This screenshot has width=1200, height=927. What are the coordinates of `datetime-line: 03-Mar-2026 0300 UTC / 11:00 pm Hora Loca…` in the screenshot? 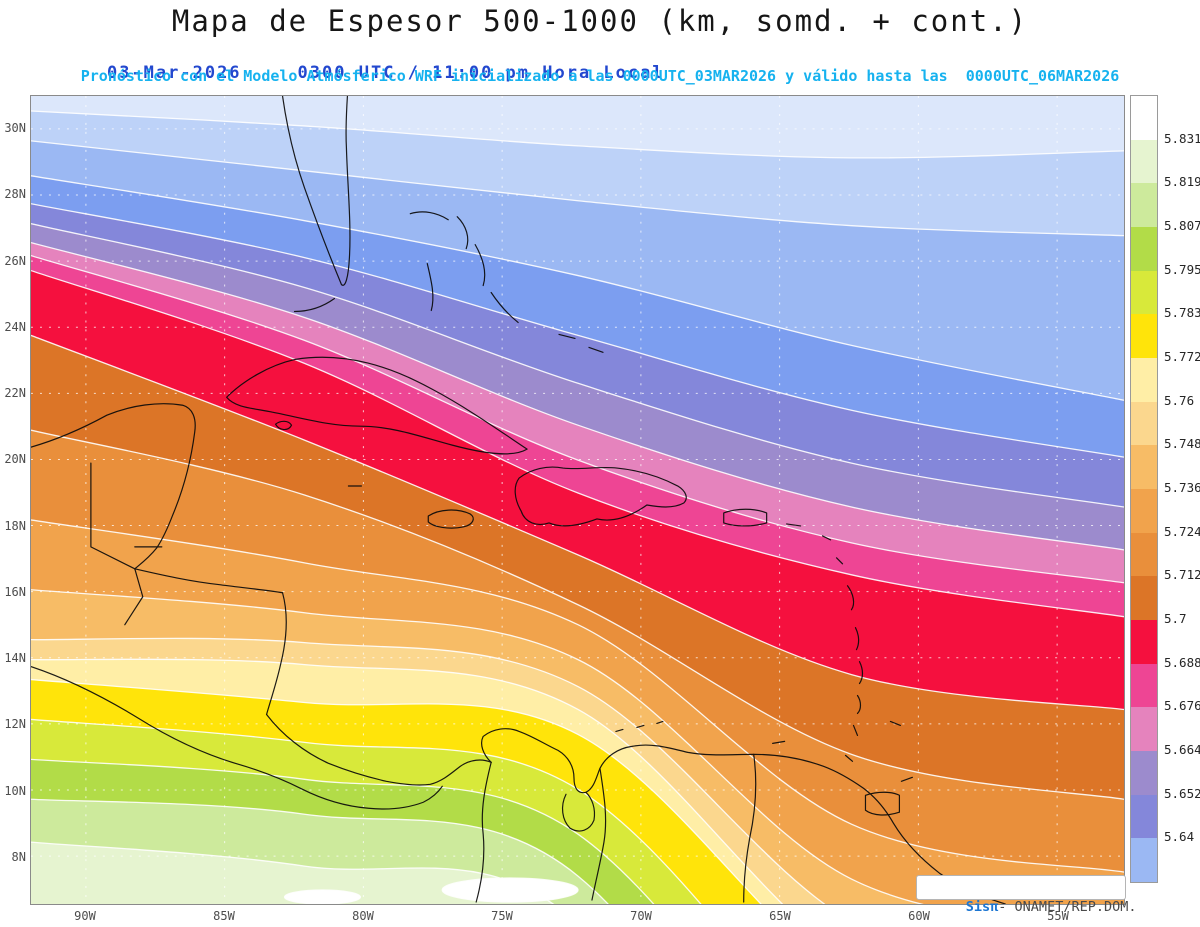 It's located at (361, 73).